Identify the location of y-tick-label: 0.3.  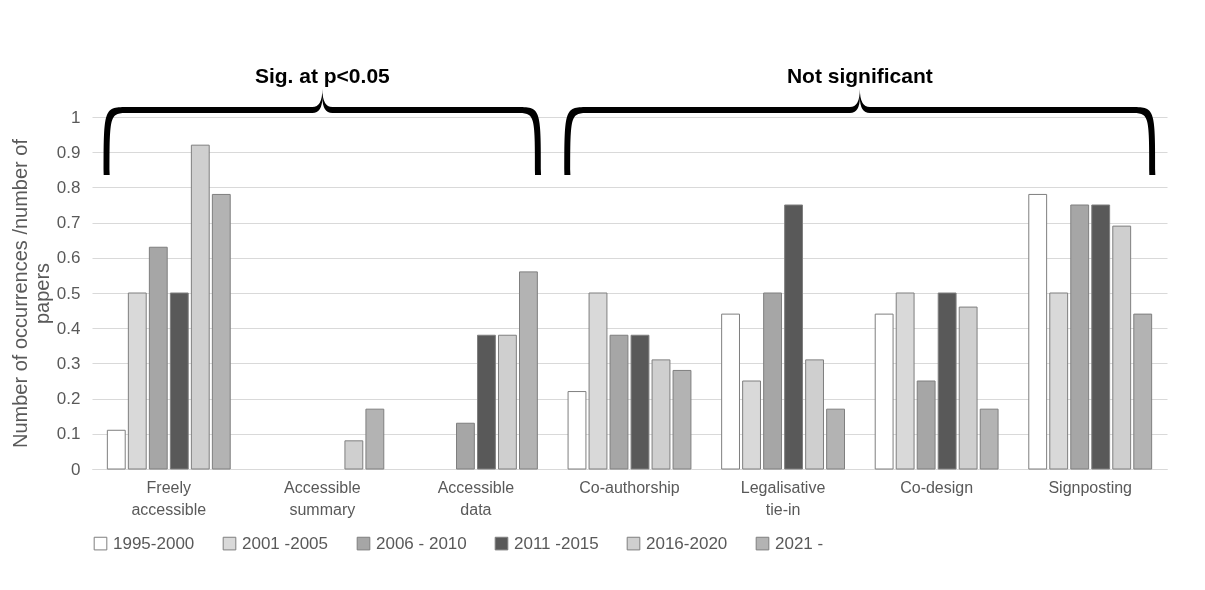
(68, 363).